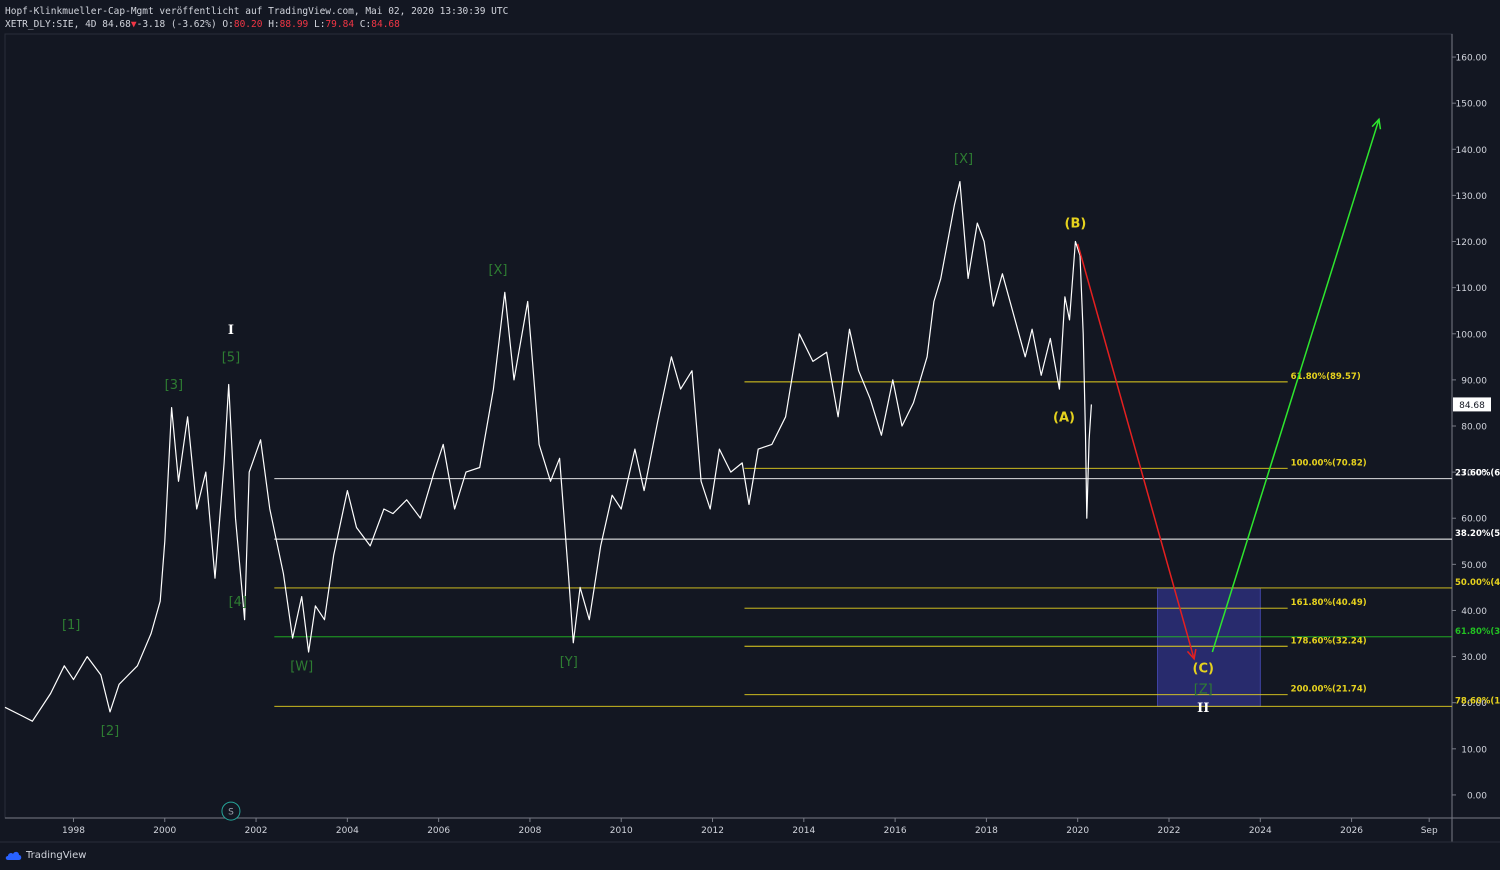  I want to click on open-value: 80.20, so click(248, 24).